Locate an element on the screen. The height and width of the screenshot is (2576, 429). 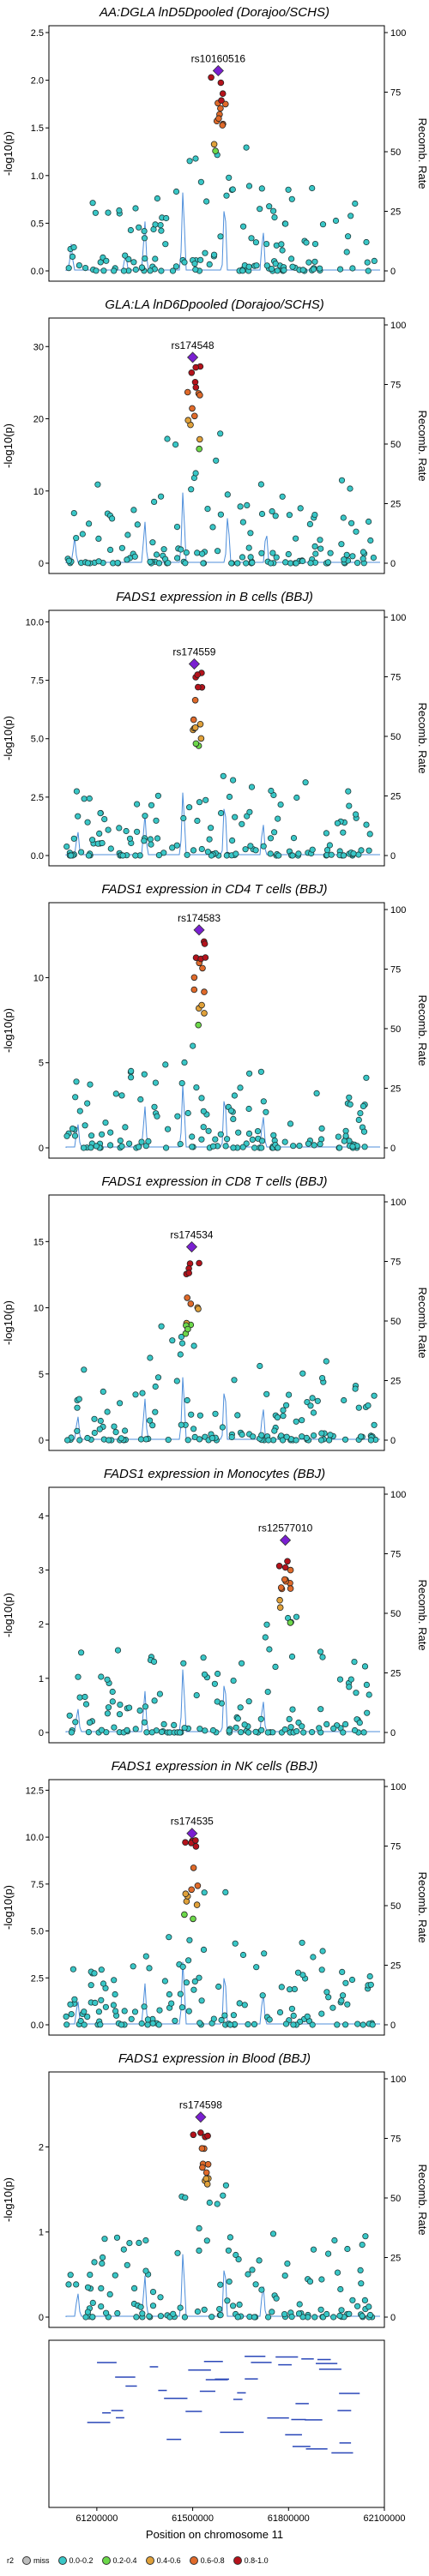
panel-title: AA:DGLA lnD5Dpooled (Dorajoo/SCHS) is located at coordinates (214, 12).